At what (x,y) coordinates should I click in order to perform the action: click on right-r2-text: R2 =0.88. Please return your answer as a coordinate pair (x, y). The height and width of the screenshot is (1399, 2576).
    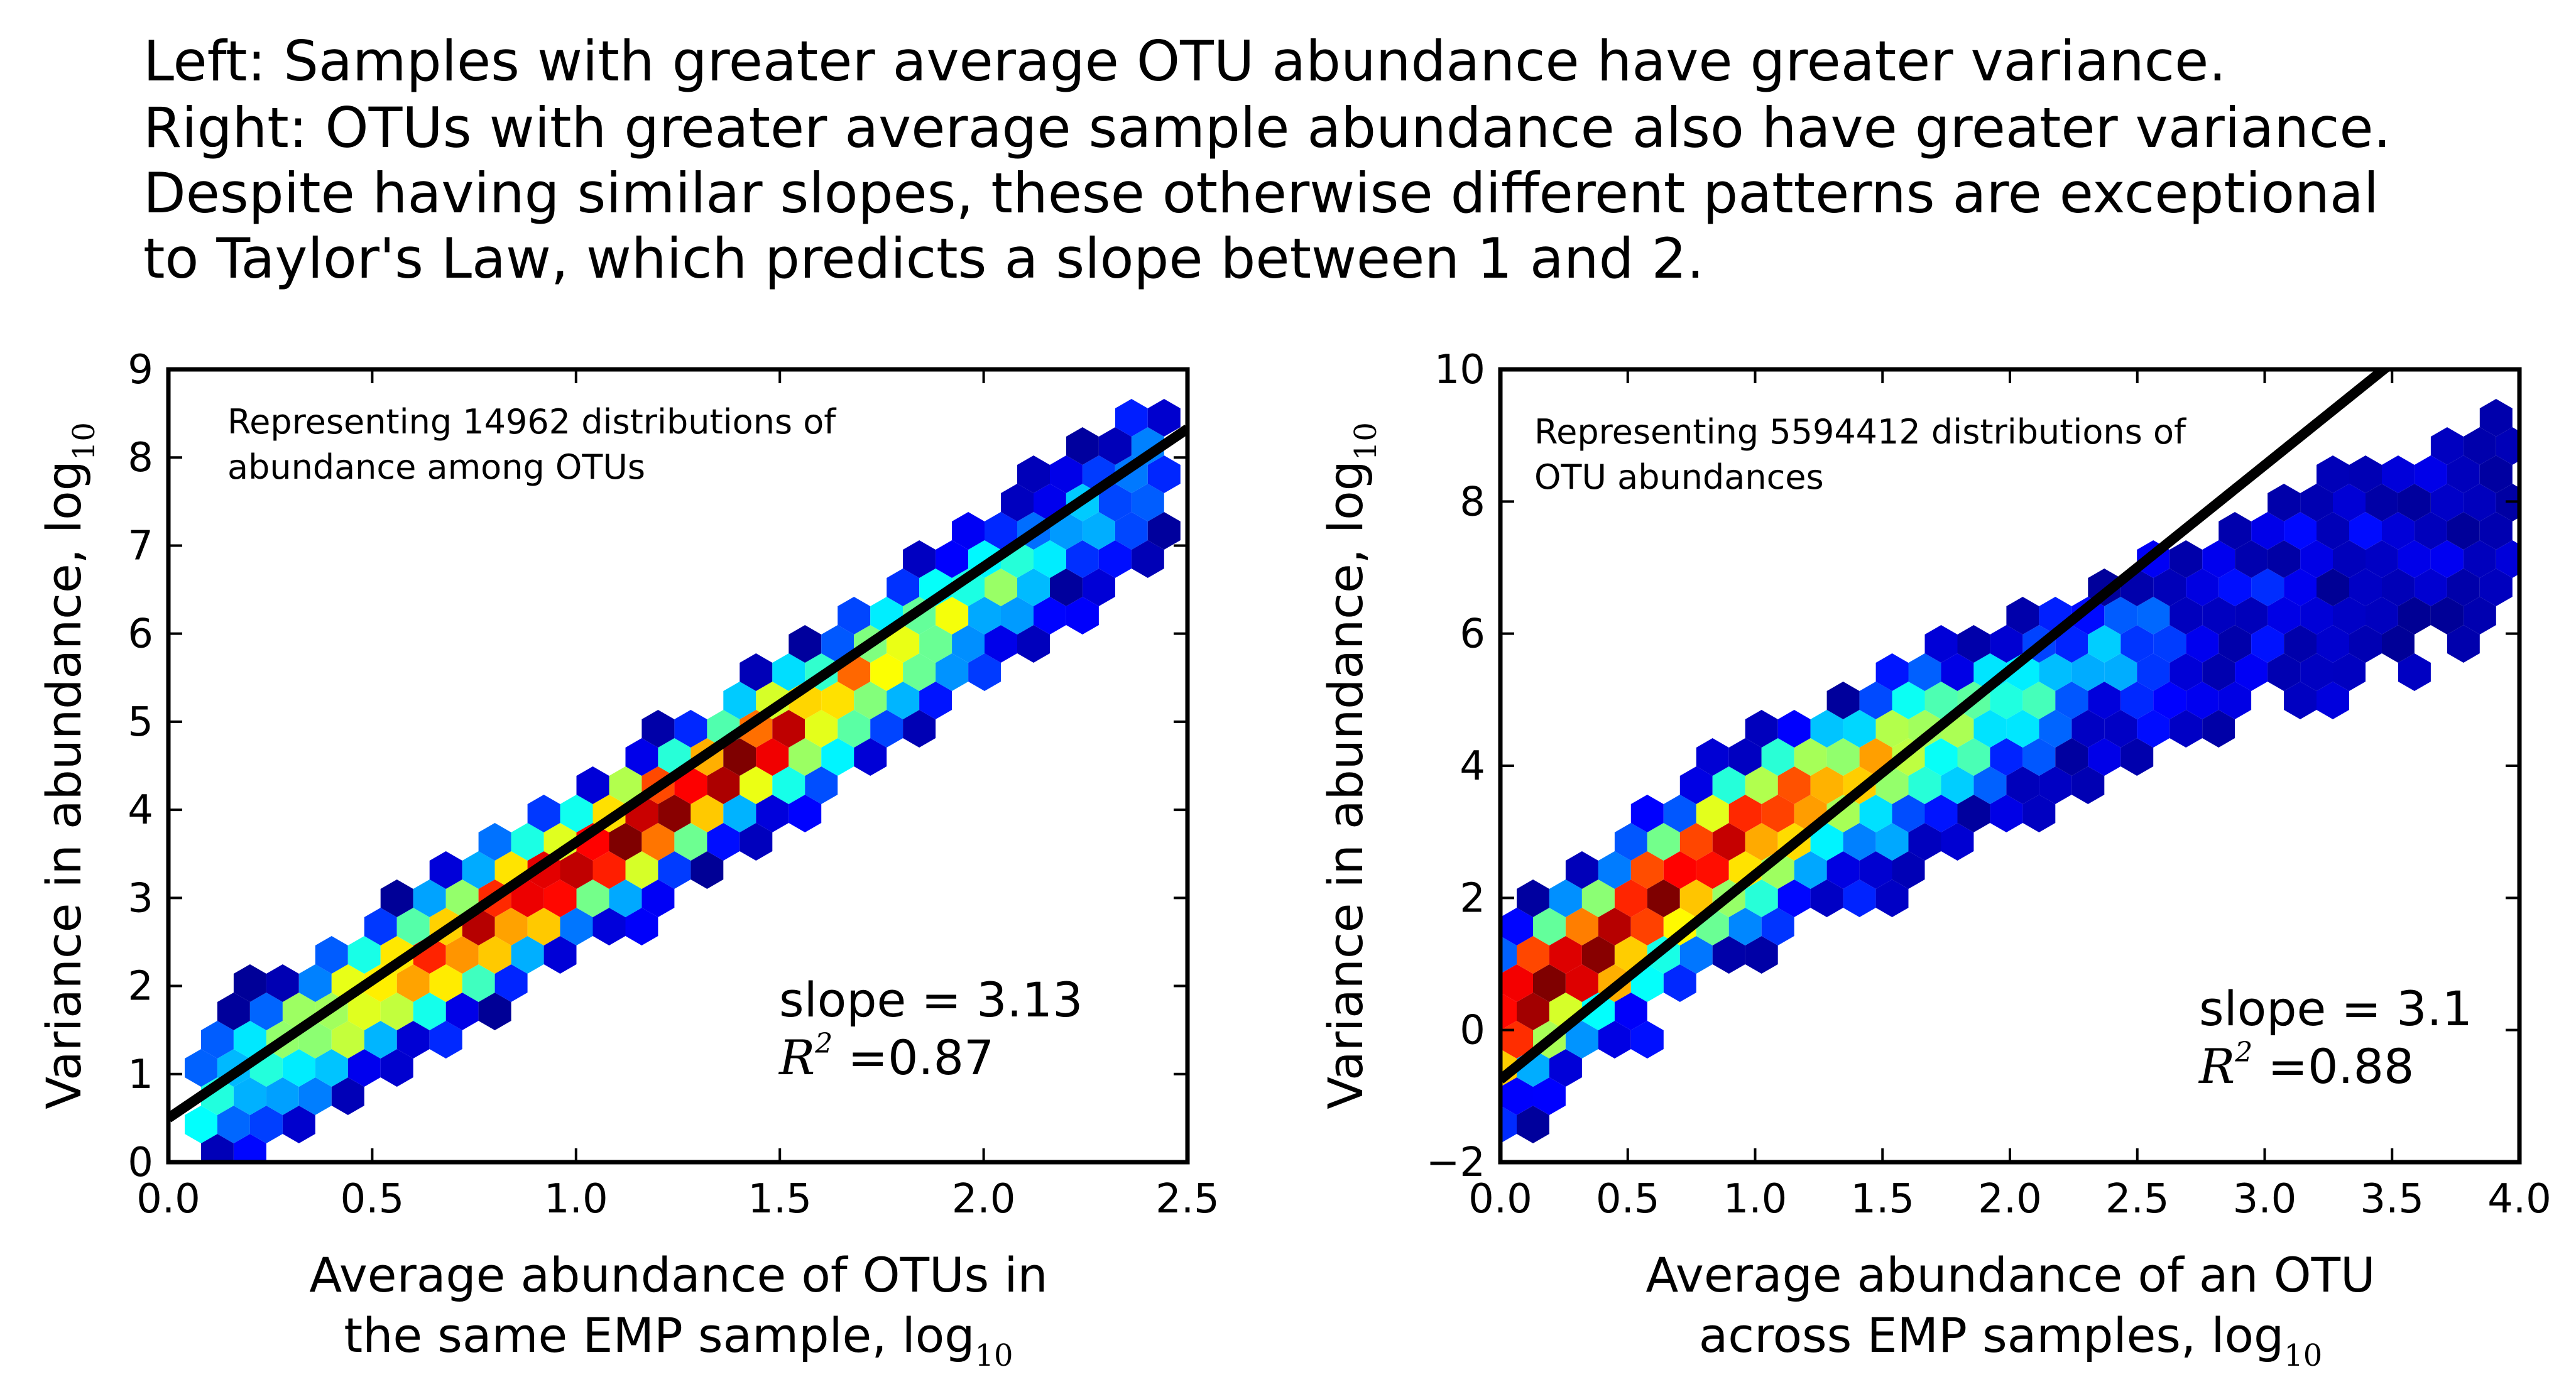
    Looking at the image, I should click on (2306, 1065).